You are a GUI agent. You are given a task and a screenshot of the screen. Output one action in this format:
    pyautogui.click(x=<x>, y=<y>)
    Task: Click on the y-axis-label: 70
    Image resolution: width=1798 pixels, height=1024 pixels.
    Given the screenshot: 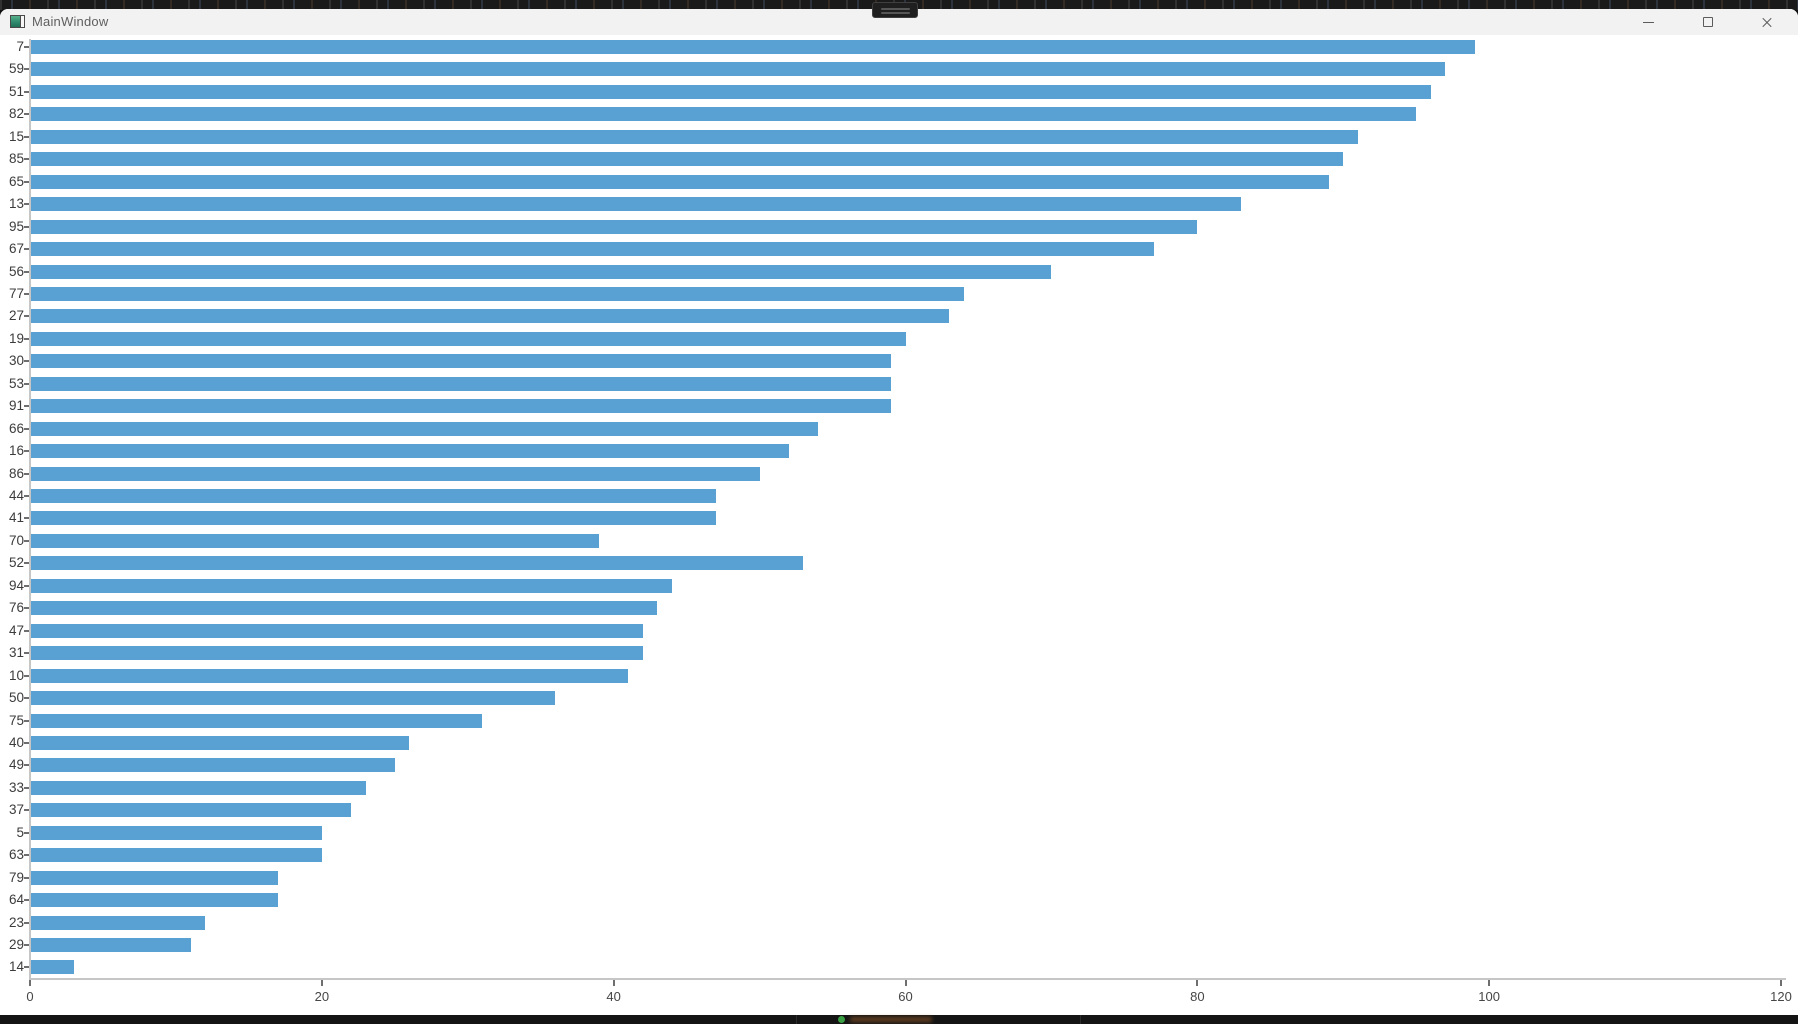 What is the action you would take?
    pyautogui.click(x=16, y=540)
    